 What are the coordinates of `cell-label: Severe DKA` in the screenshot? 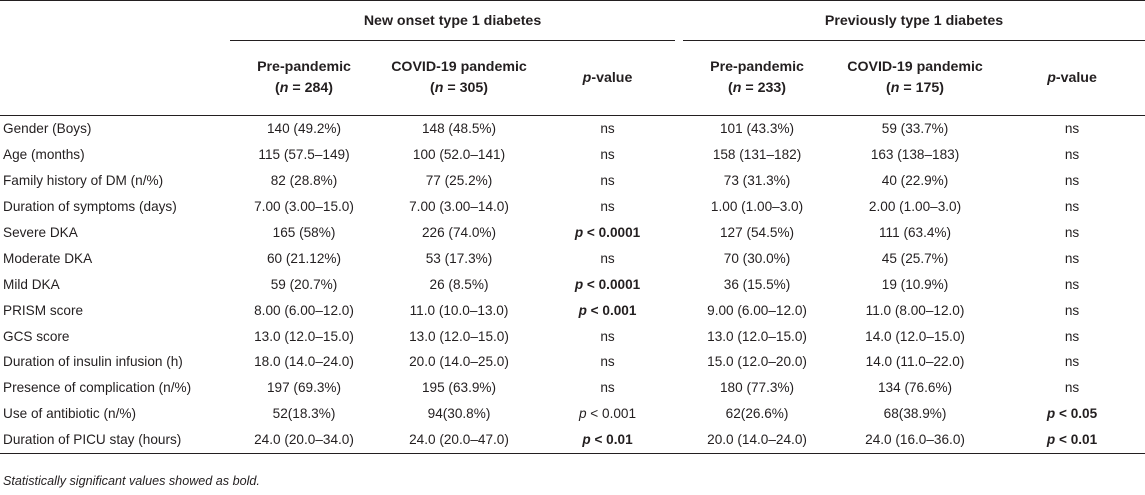 It's located at (40, 232).